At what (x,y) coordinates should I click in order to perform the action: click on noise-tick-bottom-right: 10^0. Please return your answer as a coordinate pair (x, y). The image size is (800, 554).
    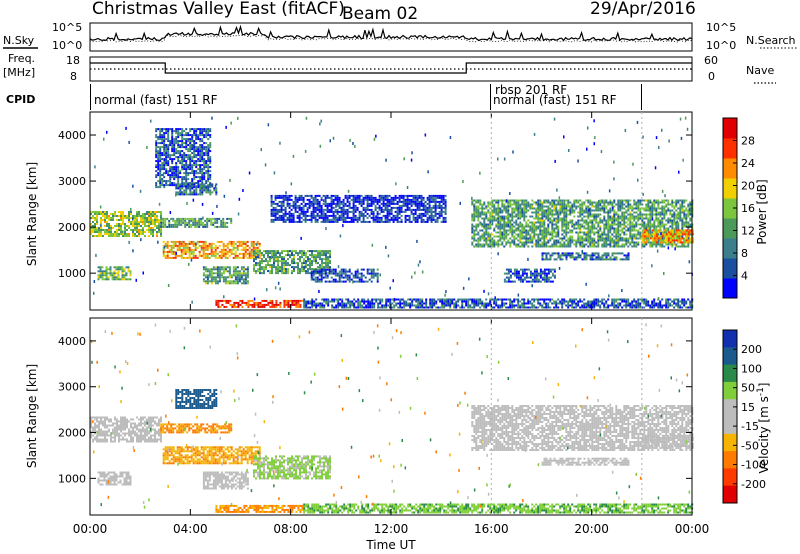
    Looking at the image, I should click on (721, 45).